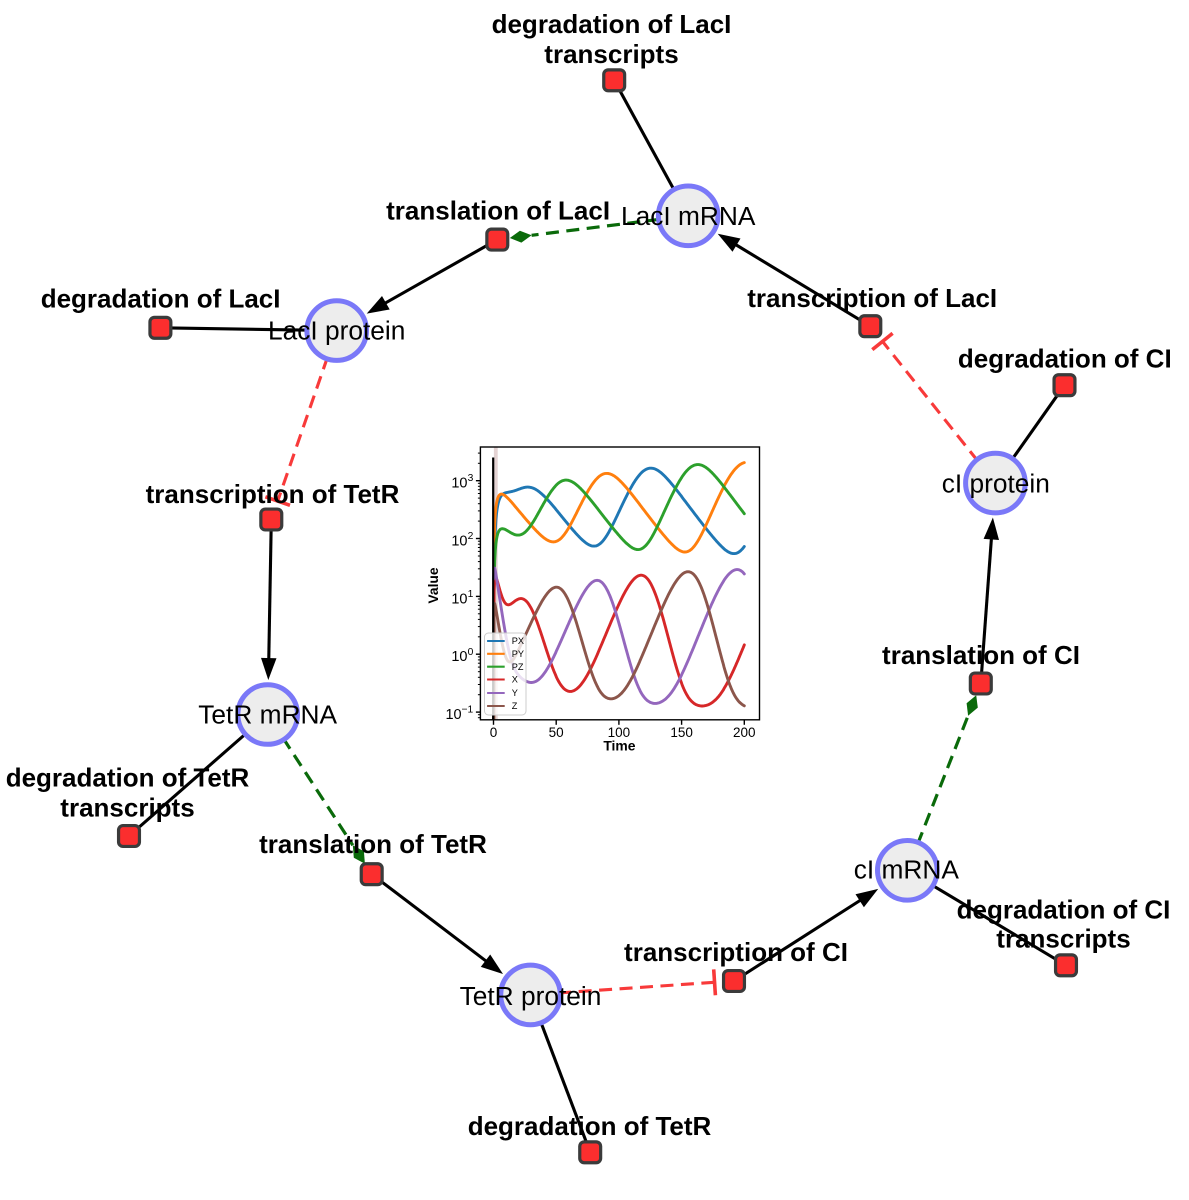  What do you see at coordinates (981, 655) in the screenshot?
I see `svg-text: translation of CI` at bounding box center [981, 655].